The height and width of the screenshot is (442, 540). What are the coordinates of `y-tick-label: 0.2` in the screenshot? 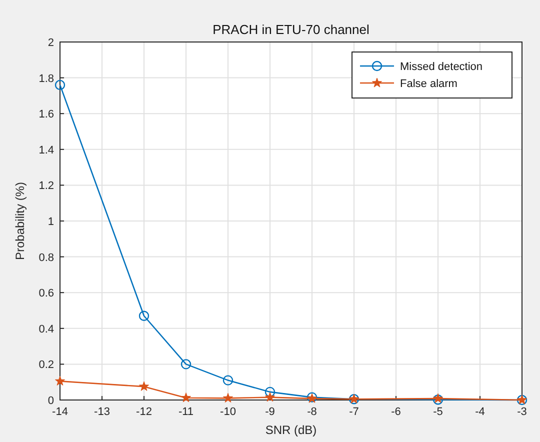 It's located at (46, 365).